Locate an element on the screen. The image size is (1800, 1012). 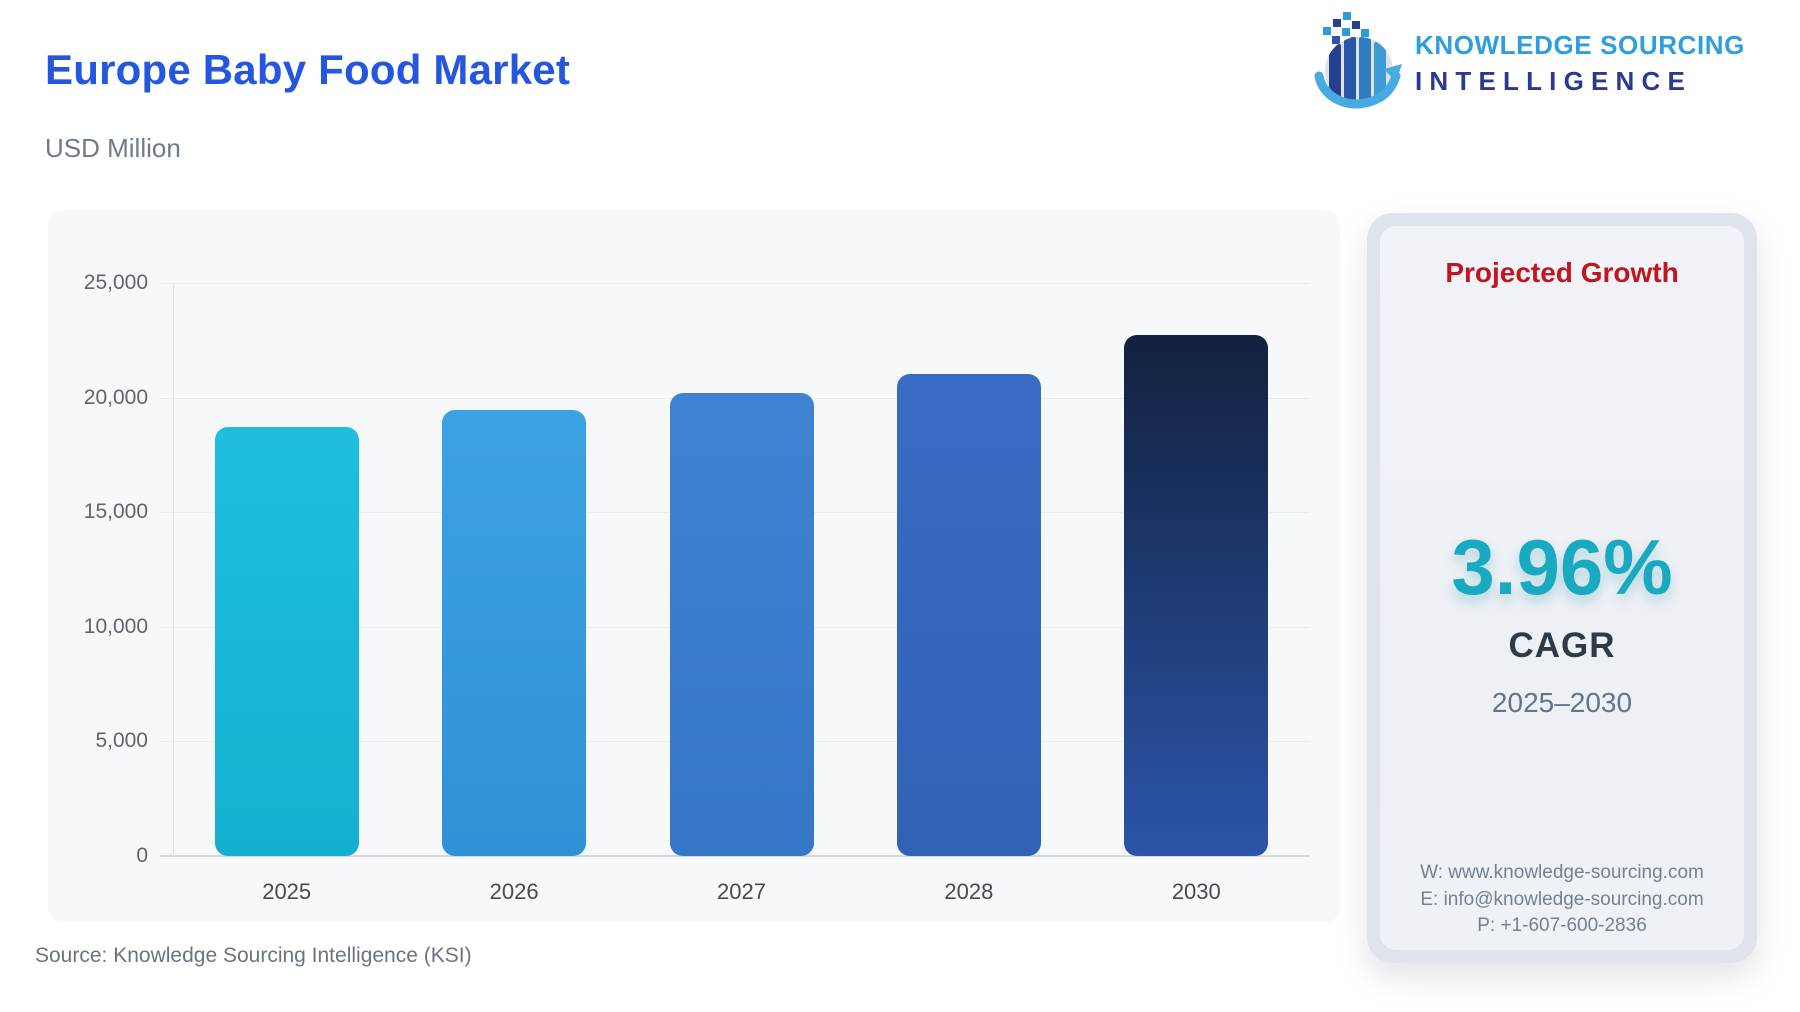
ksi-logo-icon is located at coordinates (1357, 63).